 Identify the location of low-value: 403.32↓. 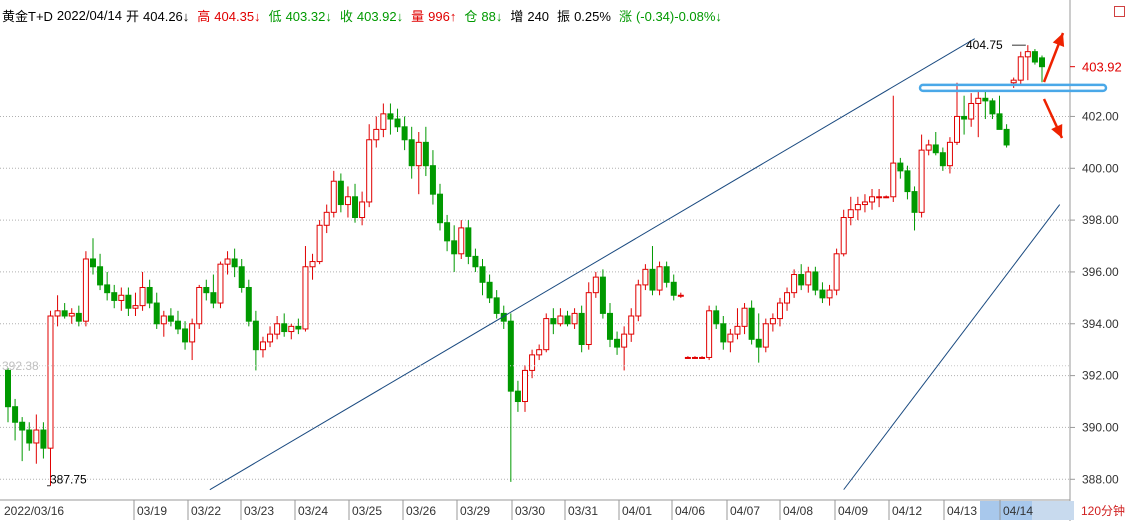
(308, 16).